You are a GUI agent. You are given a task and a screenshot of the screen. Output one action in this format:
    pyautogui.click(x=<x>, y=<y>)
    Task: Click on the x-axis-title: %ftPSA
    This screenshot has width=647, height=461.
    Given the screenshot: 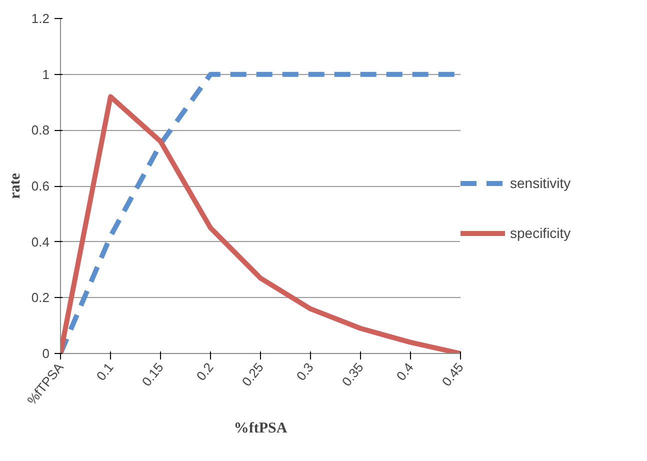 What is the action you would take?
    pyautogui.click(x=261, y=428)
    